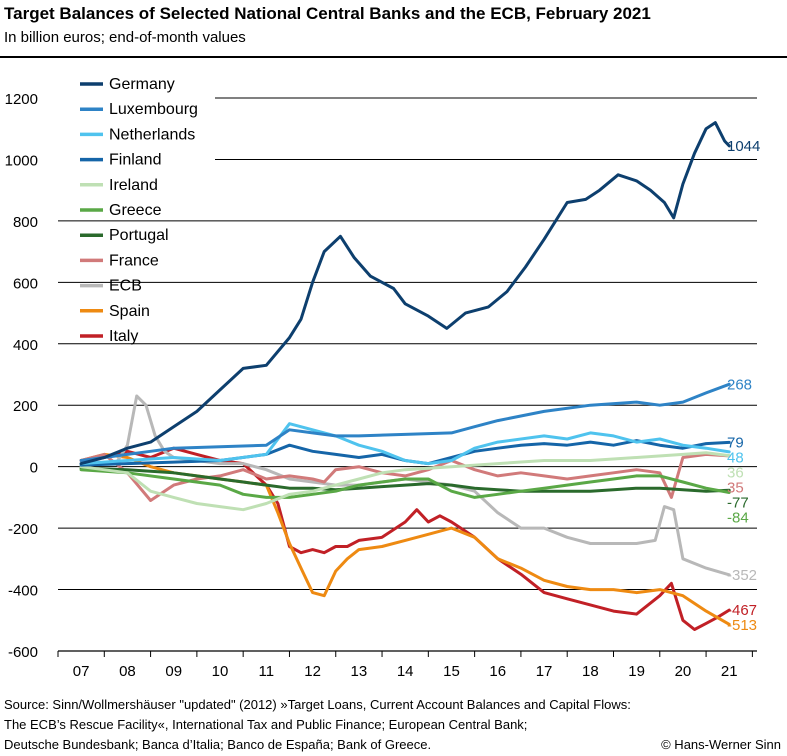 This screenshot has height=756, width=787. What do you see at coordinates (23, 529) in the screenshot?
I see `y-tick-label: -200` at bounding box center [23, 529].